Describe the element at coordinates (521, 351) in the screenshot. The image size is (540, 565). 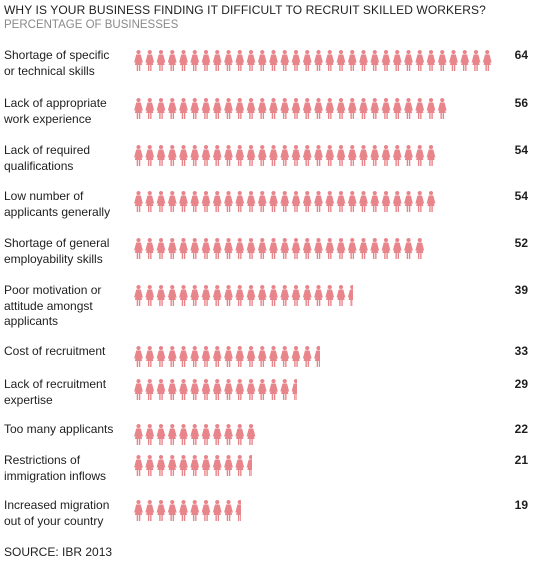
I see `value-label: 33` at that location.